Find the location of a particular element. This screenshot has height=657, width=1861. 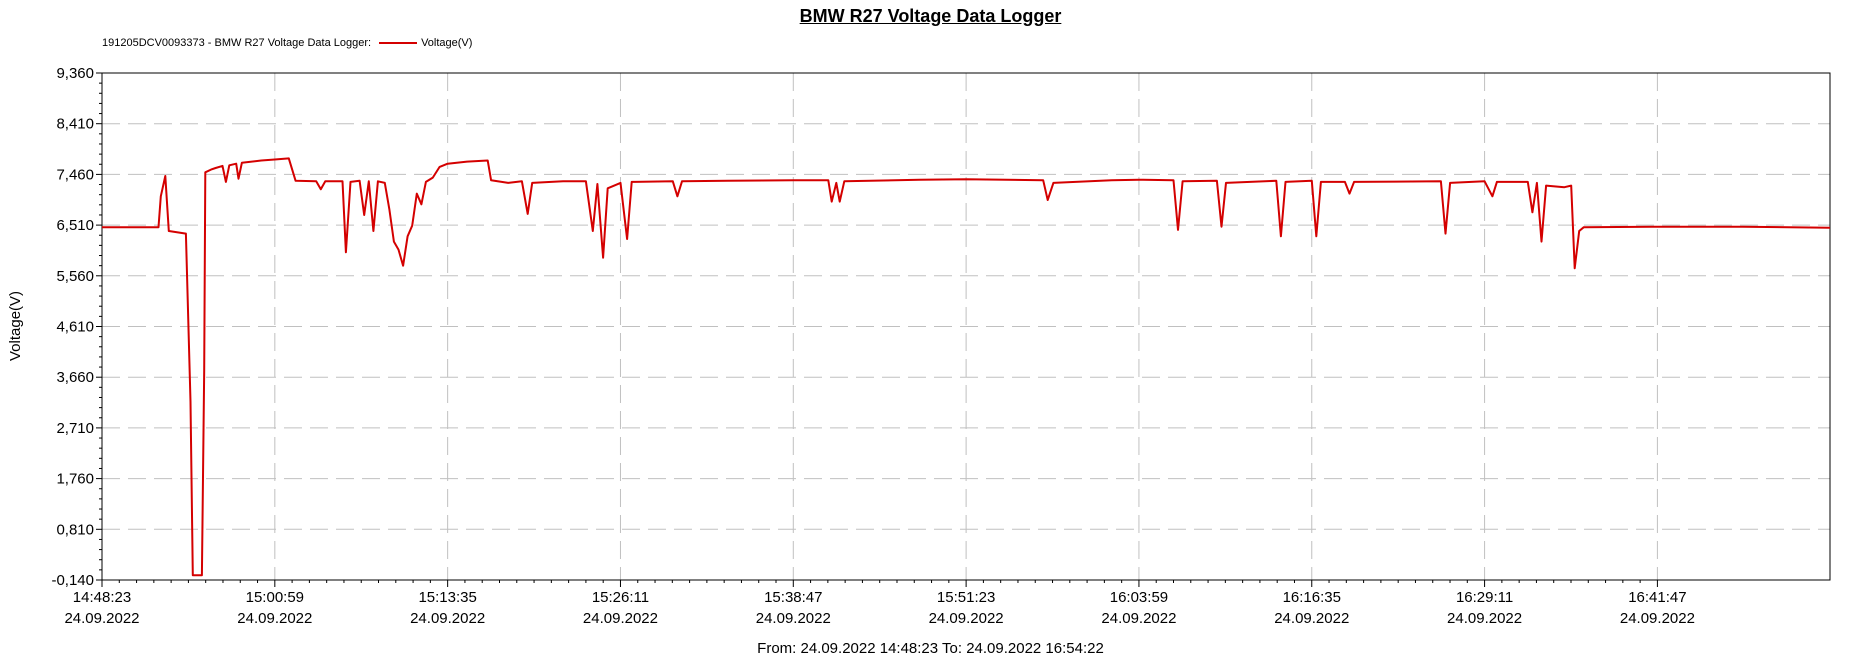

x-tick-time: 15:26:11 is located at coordinates (620, 597).